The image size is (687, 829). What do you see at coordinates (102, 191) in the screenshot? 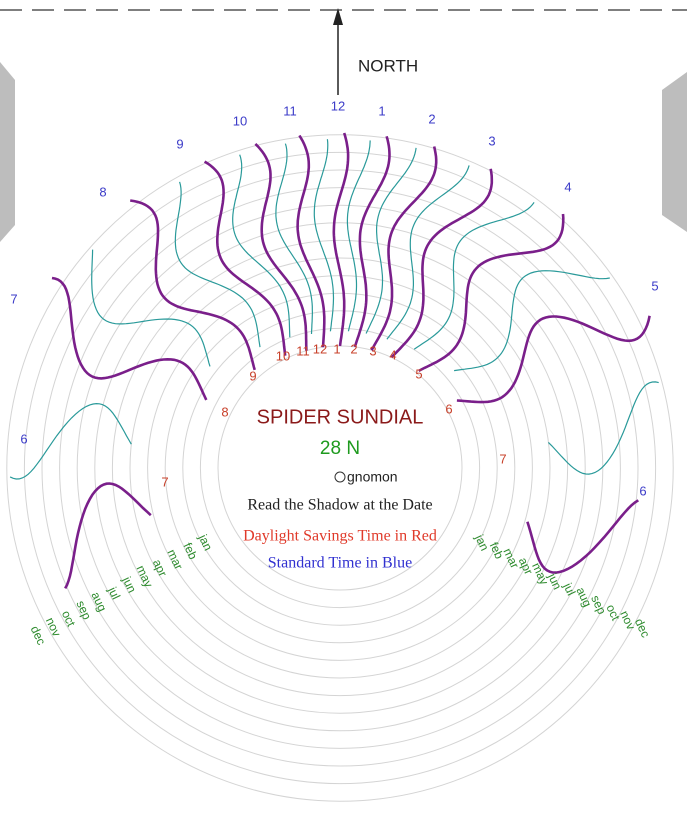
I see `standard-hour-label: 8` at bounding box center [102, 191].